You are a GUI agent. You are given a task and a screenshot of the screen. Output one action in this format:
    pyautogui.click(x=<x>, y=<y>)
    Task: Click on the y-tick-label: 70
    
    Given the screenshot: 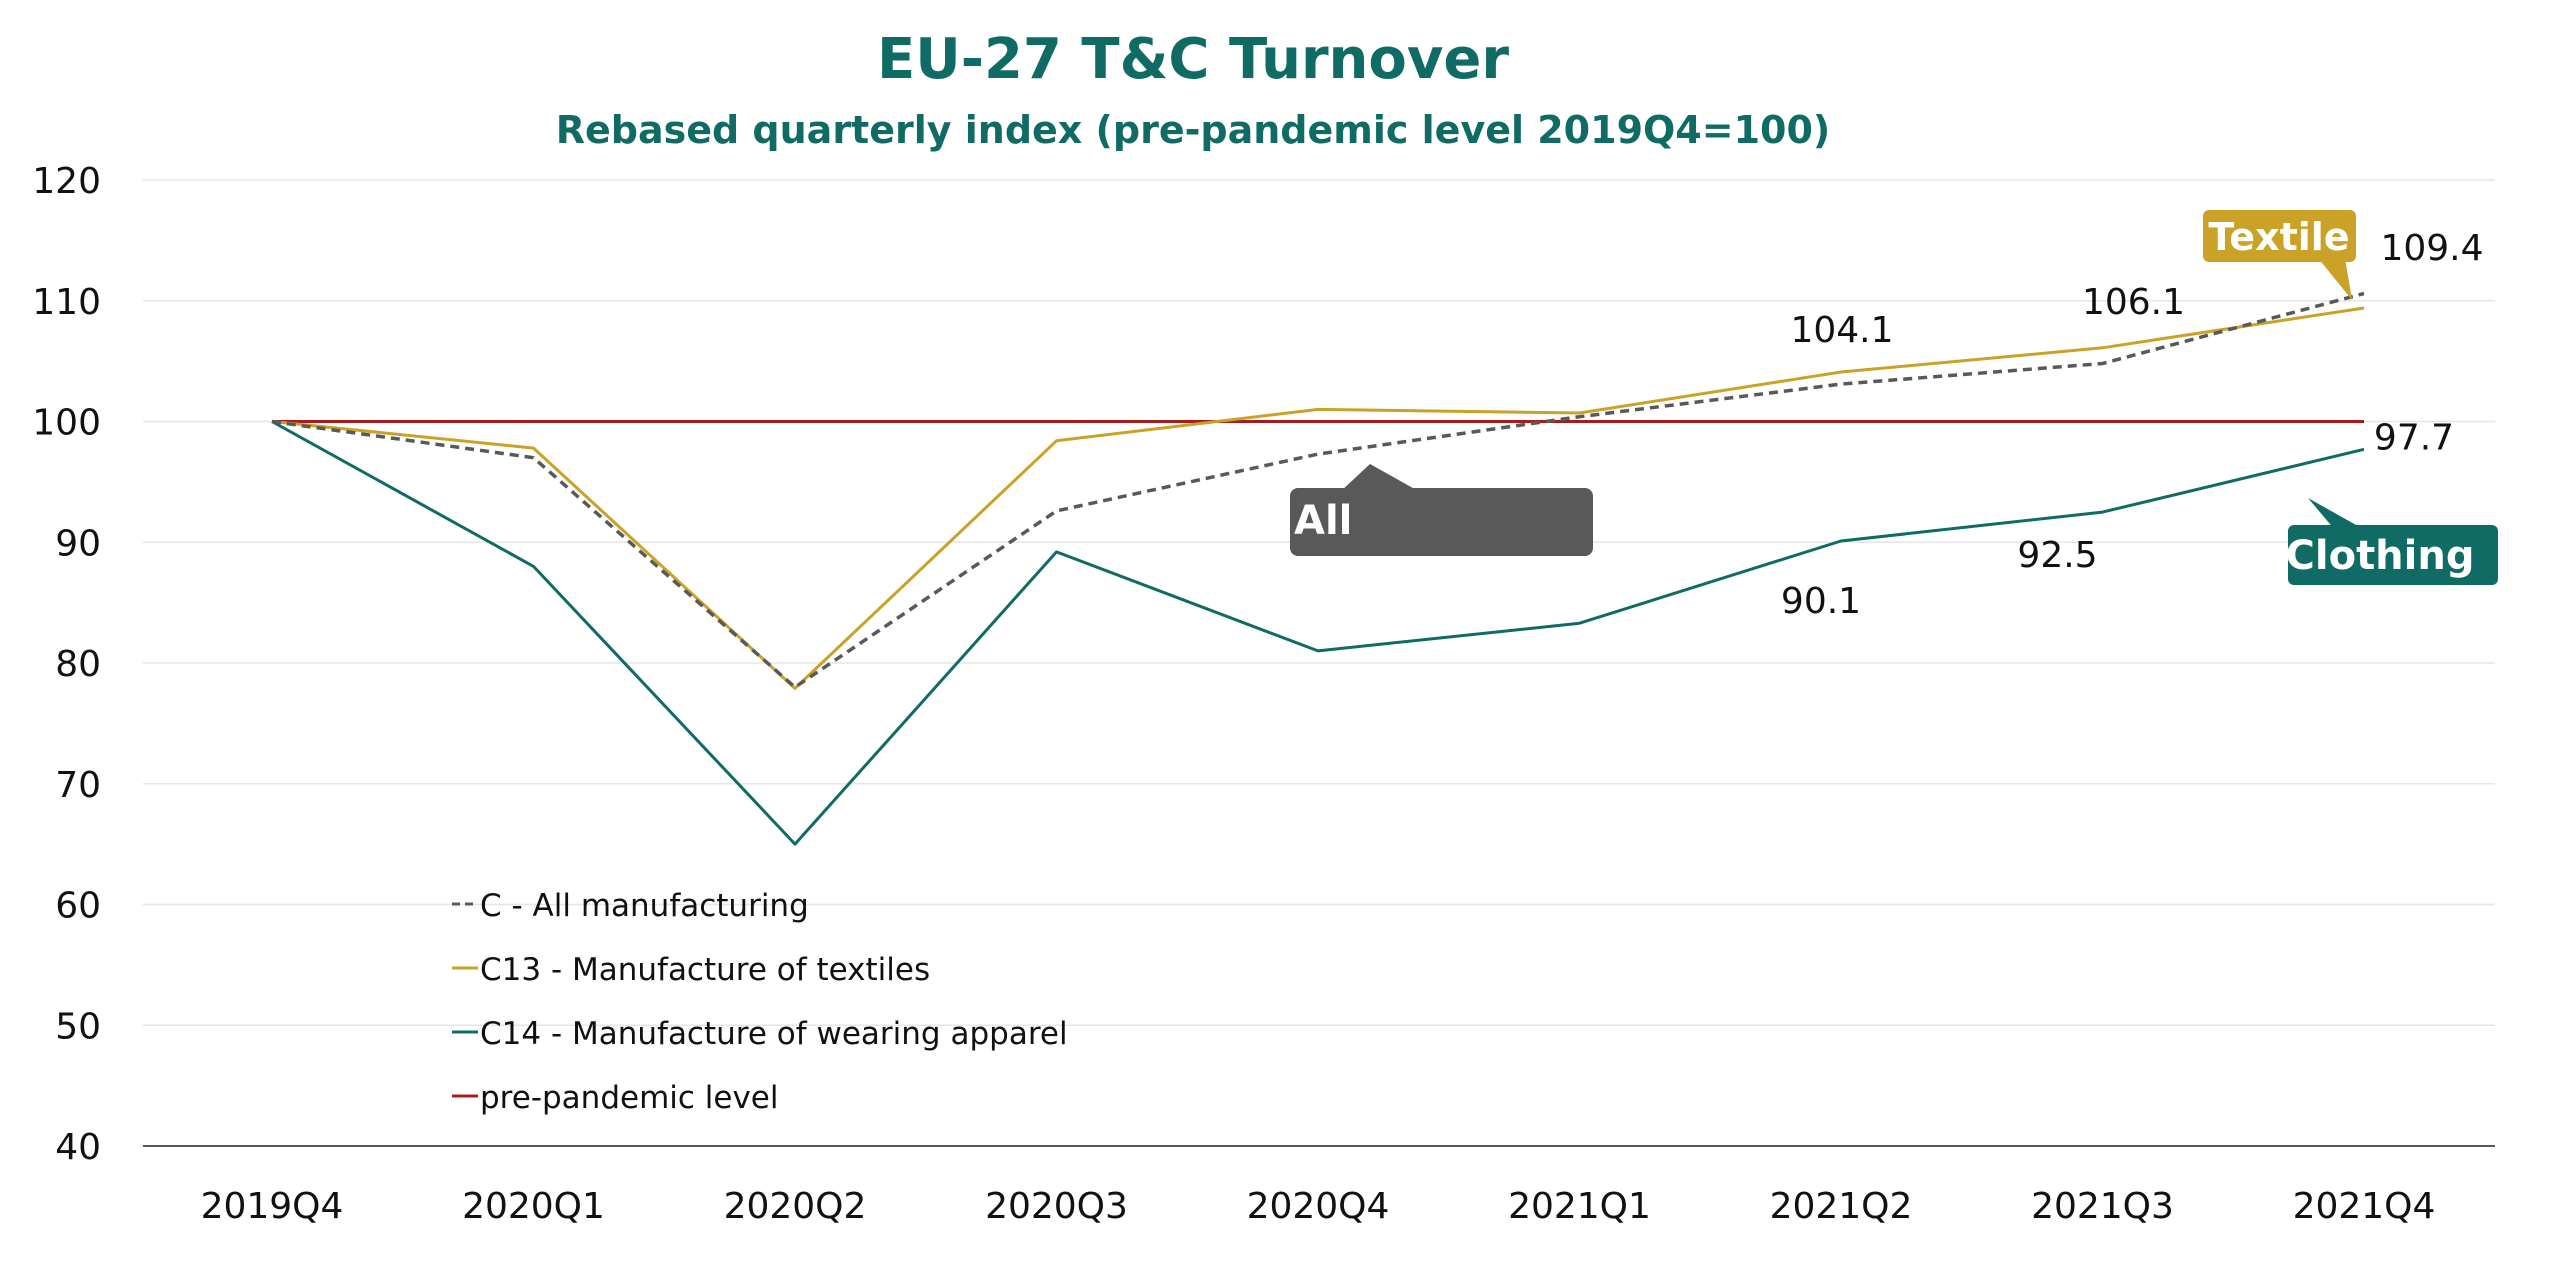 What is the action you would take?
    pyautogui.click(x=78, y=785)
    